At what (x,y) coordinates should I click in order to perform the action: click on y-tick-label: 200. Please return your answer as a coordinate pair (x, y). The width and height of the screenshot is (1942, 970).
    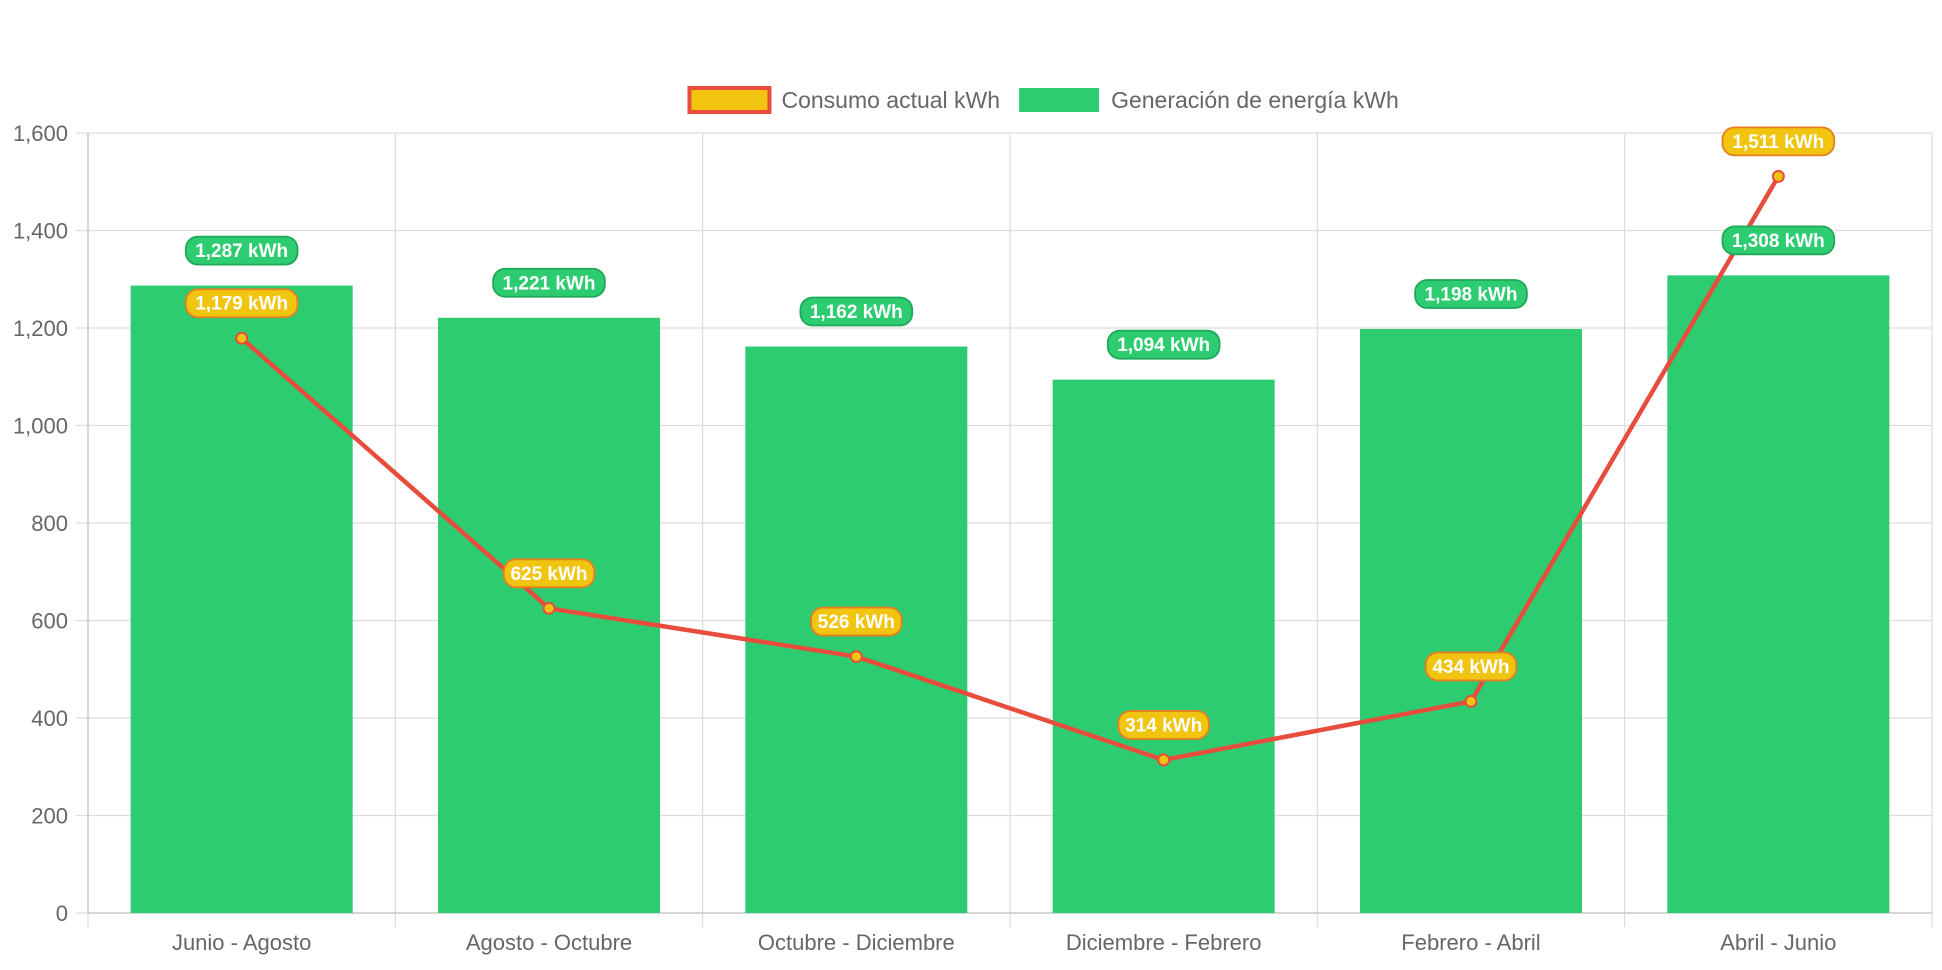
    Looking at the image, I should click on (49, 816).